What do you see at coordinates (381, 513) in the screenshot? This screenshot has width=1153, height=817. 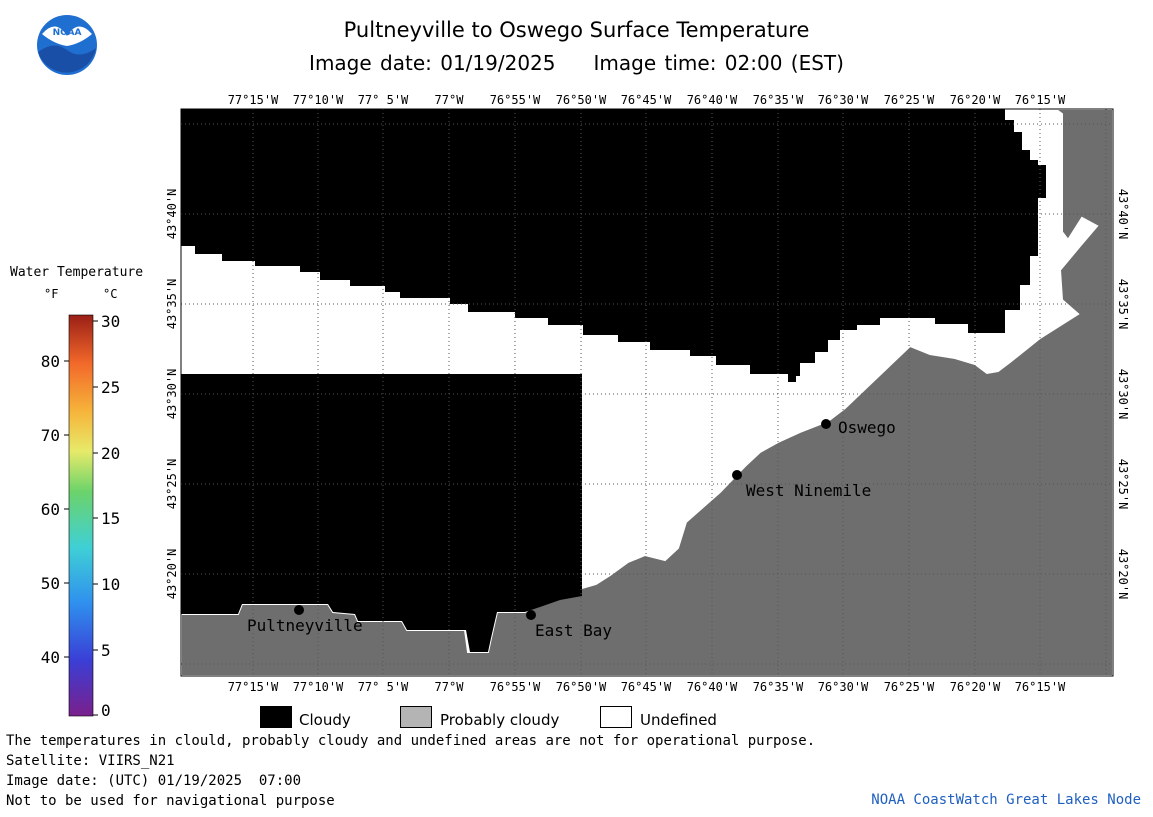 I see `cloud-area-southwest` at bounding box center [381, 513].